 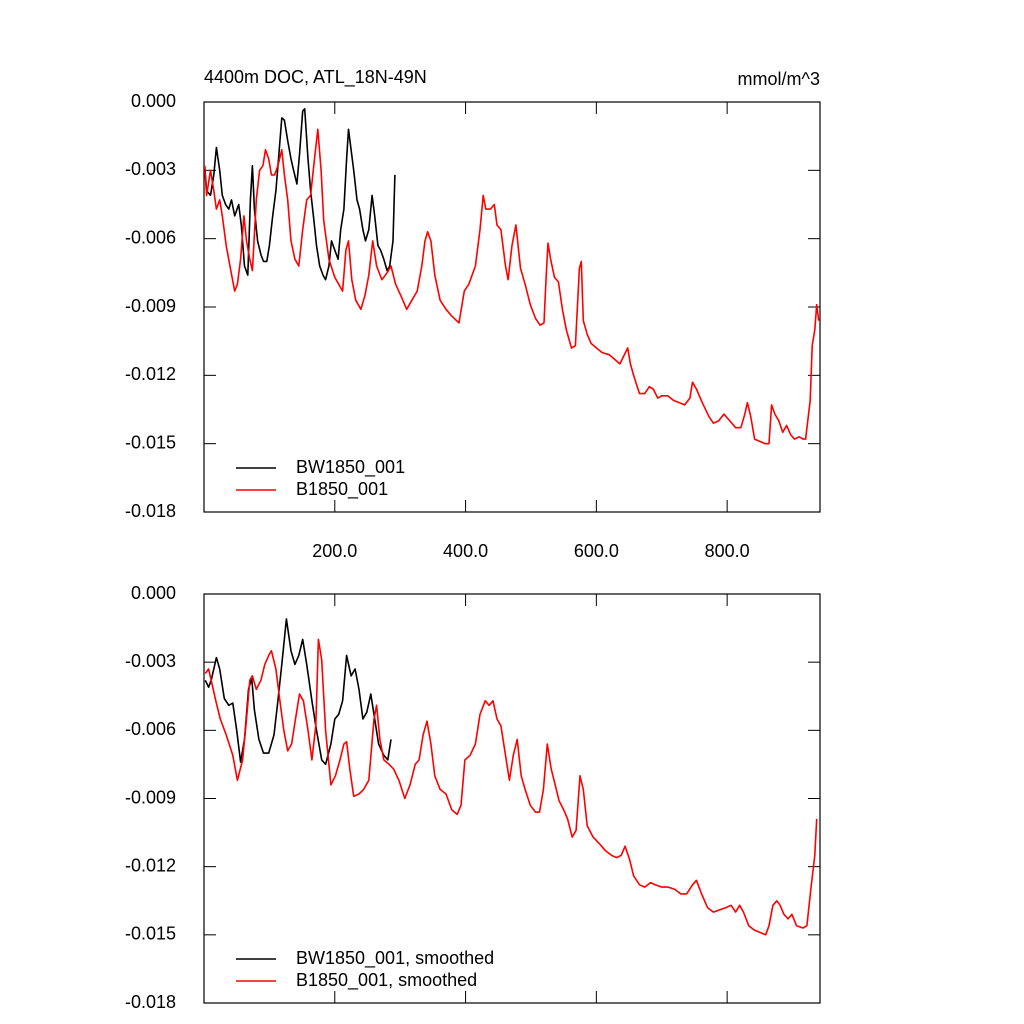 What do you see at coordinates (596, 551) in the screenshot?
I see `x-tick-label: 600.0` at bounding box center [596, 551].